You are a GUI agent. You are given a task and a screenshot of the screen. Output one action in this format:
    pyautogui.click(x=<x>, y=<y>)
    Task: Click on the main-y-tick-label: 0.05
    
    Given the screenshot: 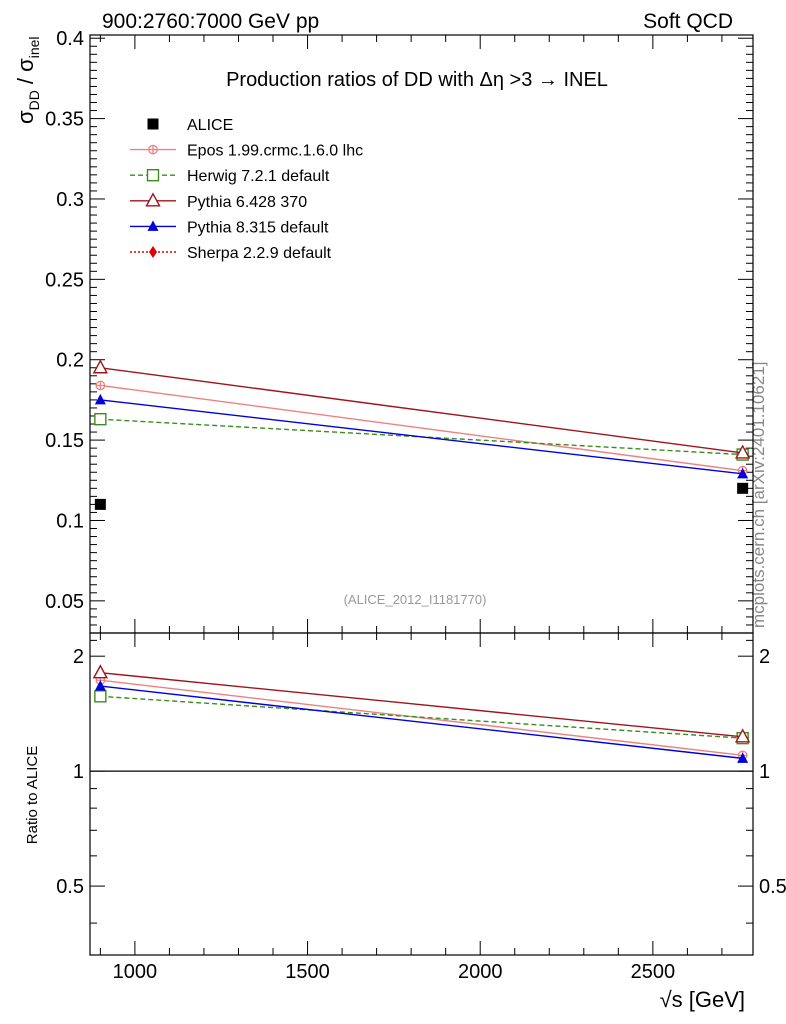 What is the action you would take?
    pyautogui.click(x=64, y=602)
    